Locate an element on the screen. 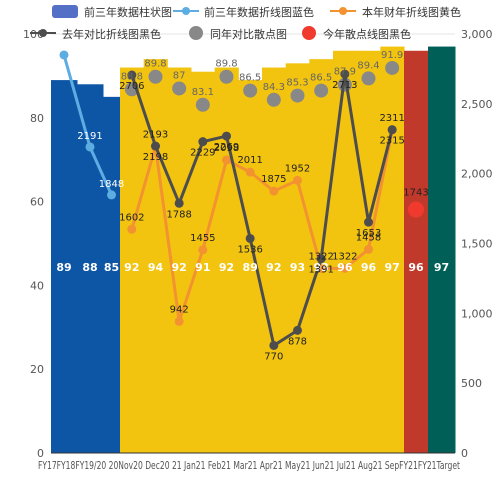 The image size is (500, 500). legend-label-blue-line: 前三年数据折线图蓝色 is located at coordinates (259, 12).